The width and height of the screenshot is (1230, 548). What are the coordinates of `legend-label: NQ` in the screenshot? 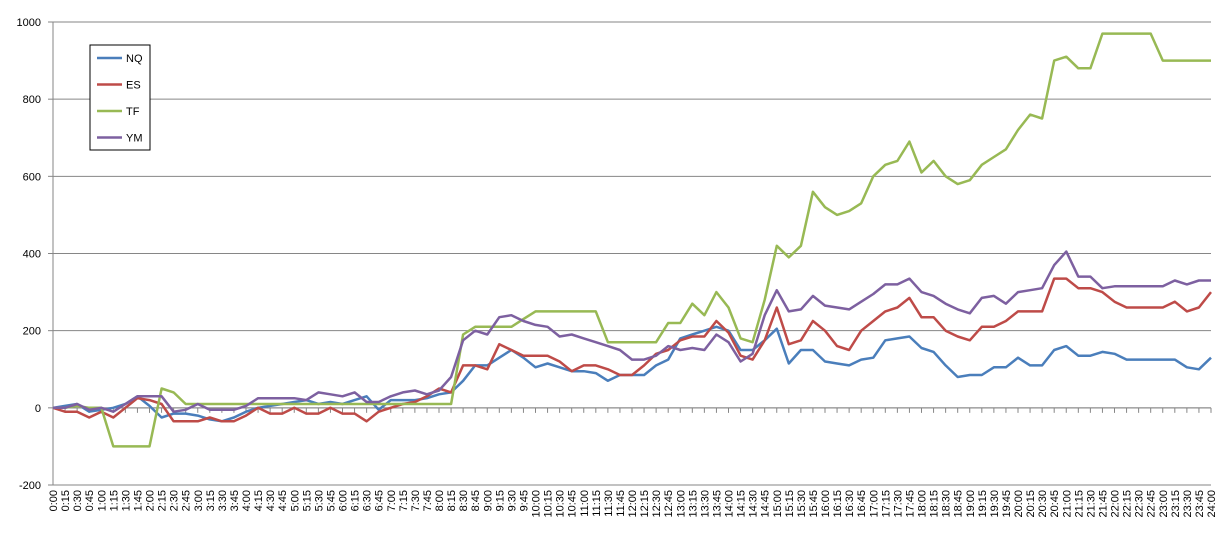 It's located at (134, 59).